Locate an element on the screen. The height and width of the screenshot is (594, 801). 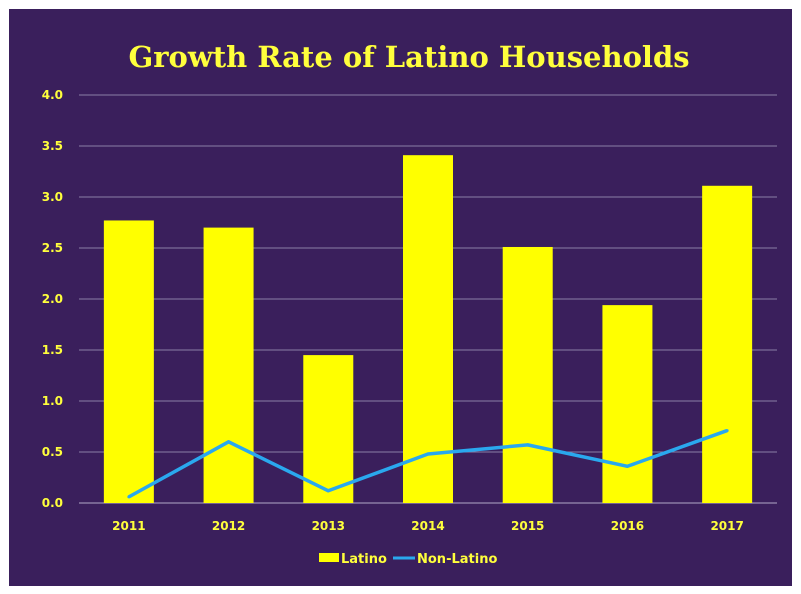
bar-latino-2017 is located at coordinates (727, 344).